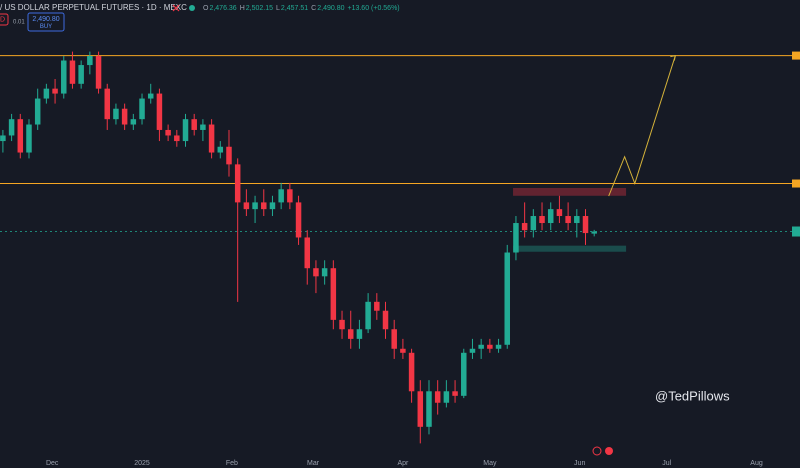  What do you see at coordinates (579, 463) in the screenshot?
I see `x-tick-label: Jun` at bounding box center [579, 463].